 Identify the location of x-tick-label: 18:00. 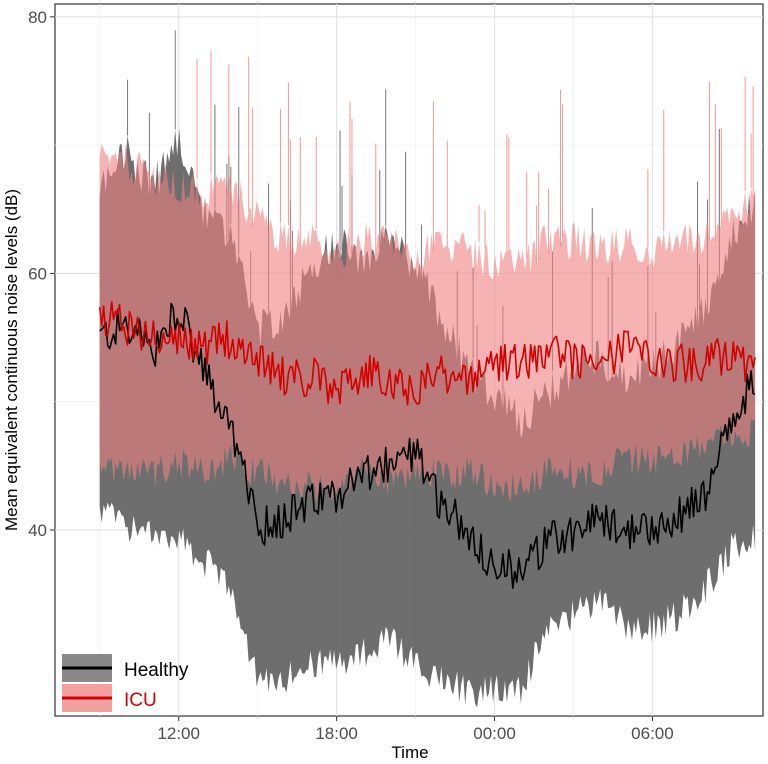
(336, 733).